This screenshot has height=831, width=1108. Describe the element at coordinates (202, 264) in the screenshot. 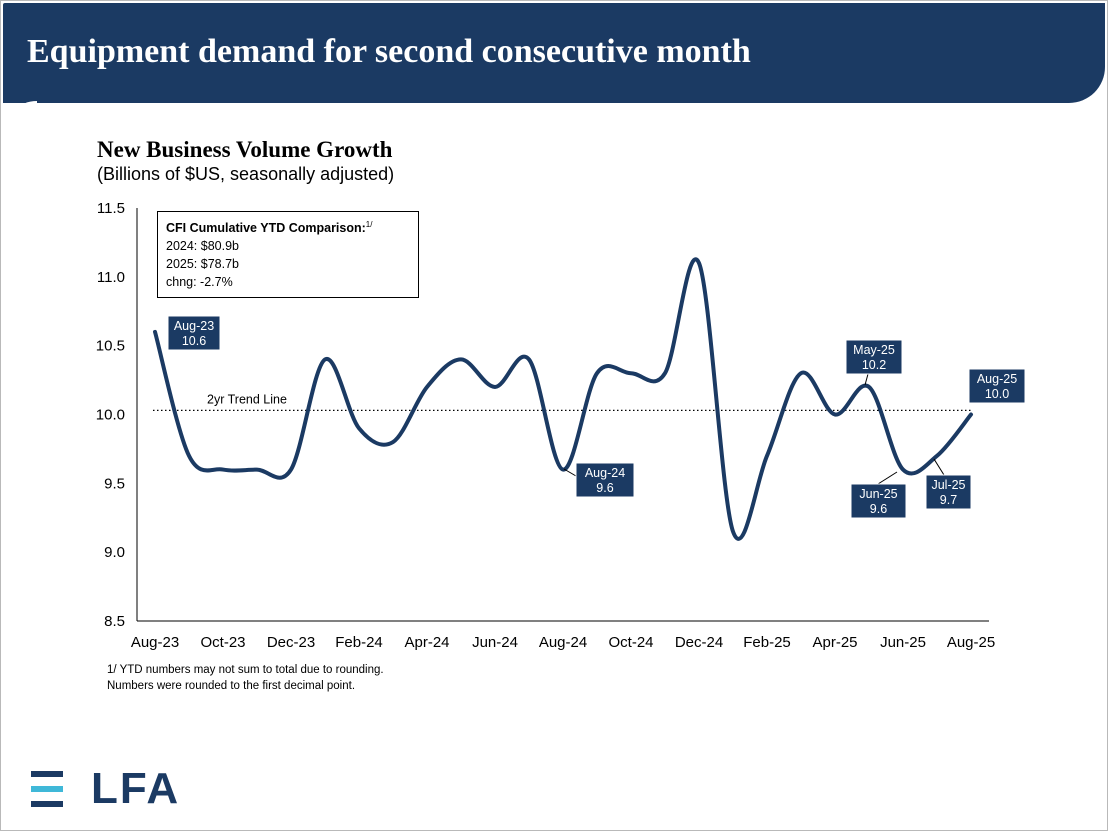

I see `ytd-line-2025: 2025: $78.7b` at that location.